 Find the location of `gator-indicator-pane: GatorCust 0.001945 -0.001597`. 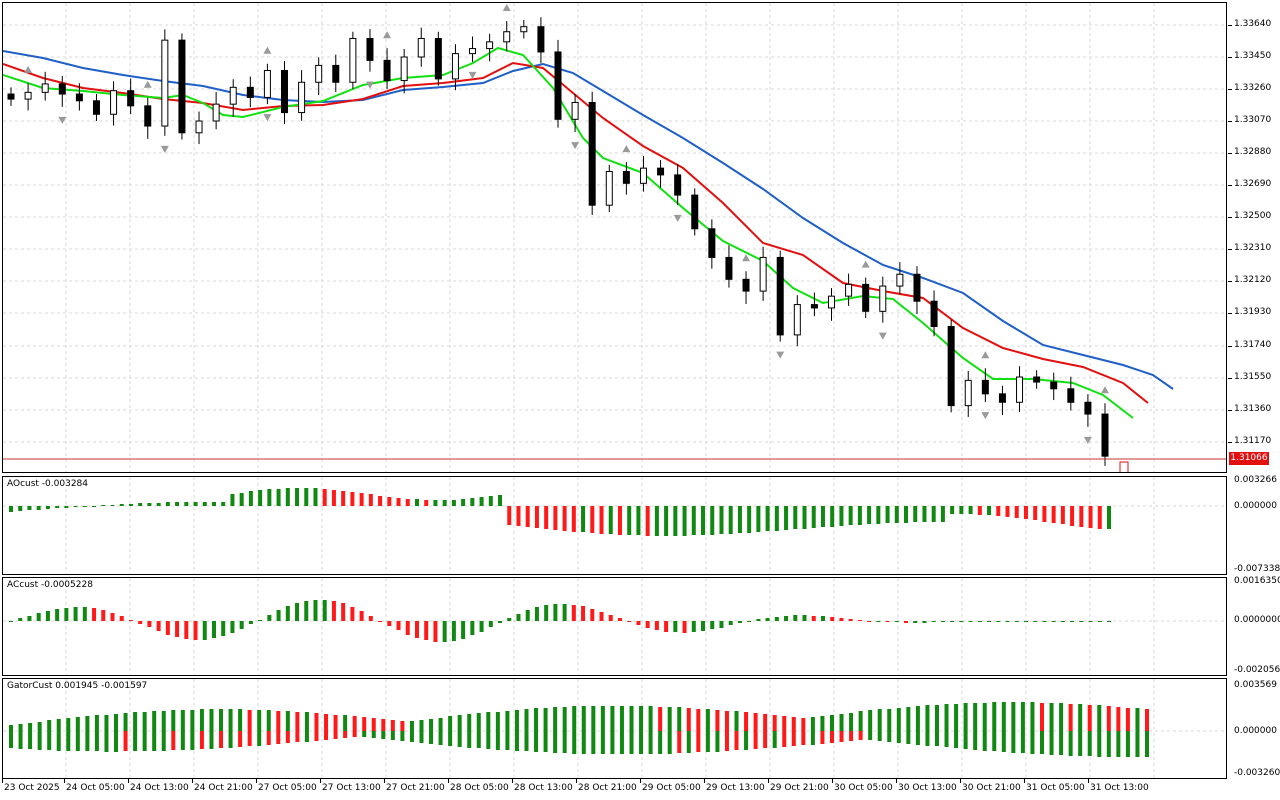

gator-indicator-pane: GatorCust 0.001945 -0.001597 is located at coordinates (614, 728).